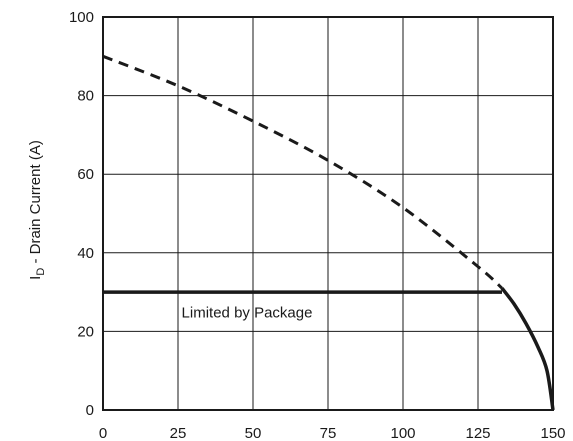 The image size is (573, 441). I want to click on y-tick-label: 40, so click(85, 253).